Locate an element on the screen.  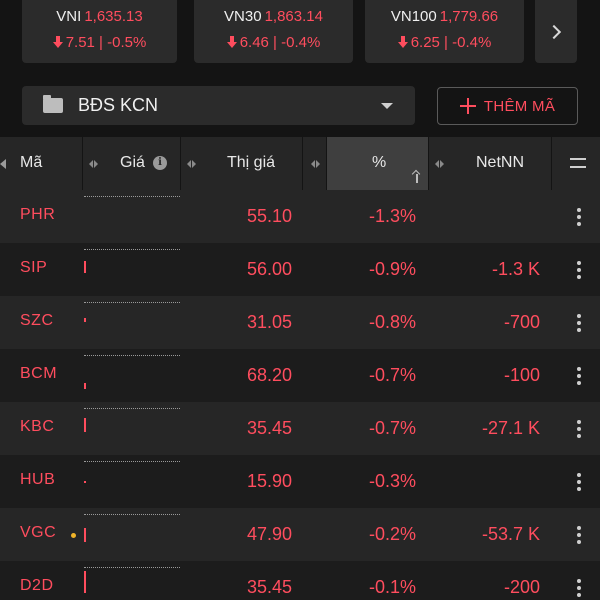
column-header-symbol: Mã is located at coordinates (41, 163).